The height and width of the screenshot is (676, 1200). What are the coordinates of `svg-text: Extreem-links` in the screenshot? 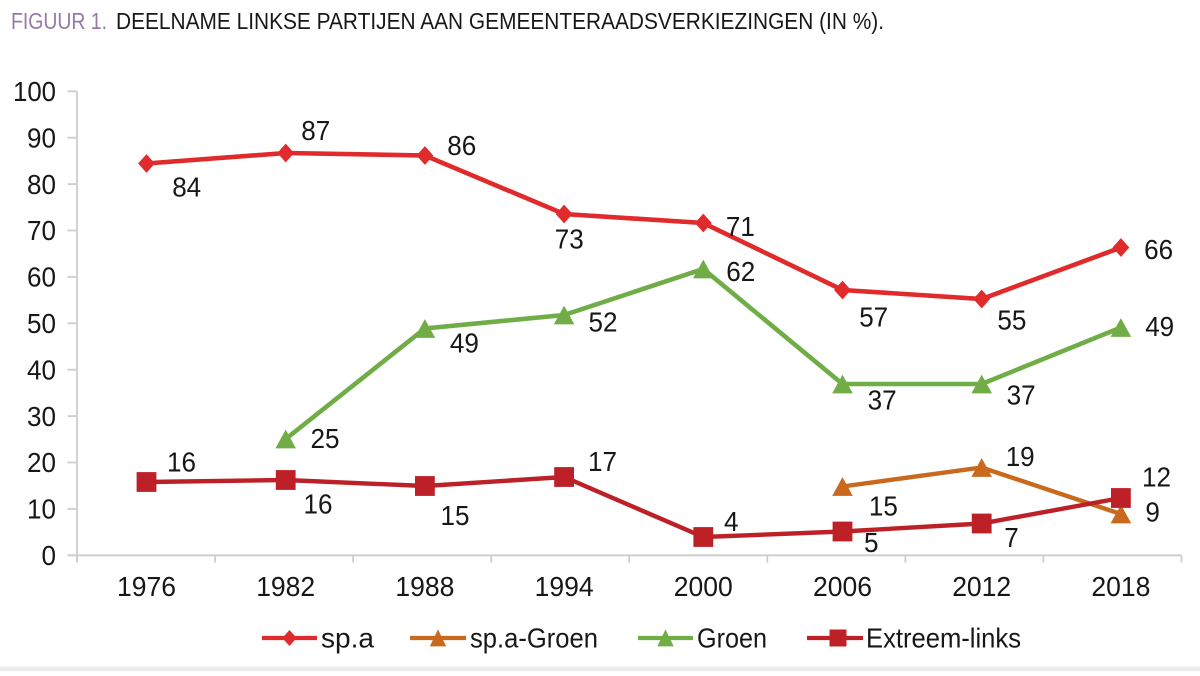 It's located at (943, 638).